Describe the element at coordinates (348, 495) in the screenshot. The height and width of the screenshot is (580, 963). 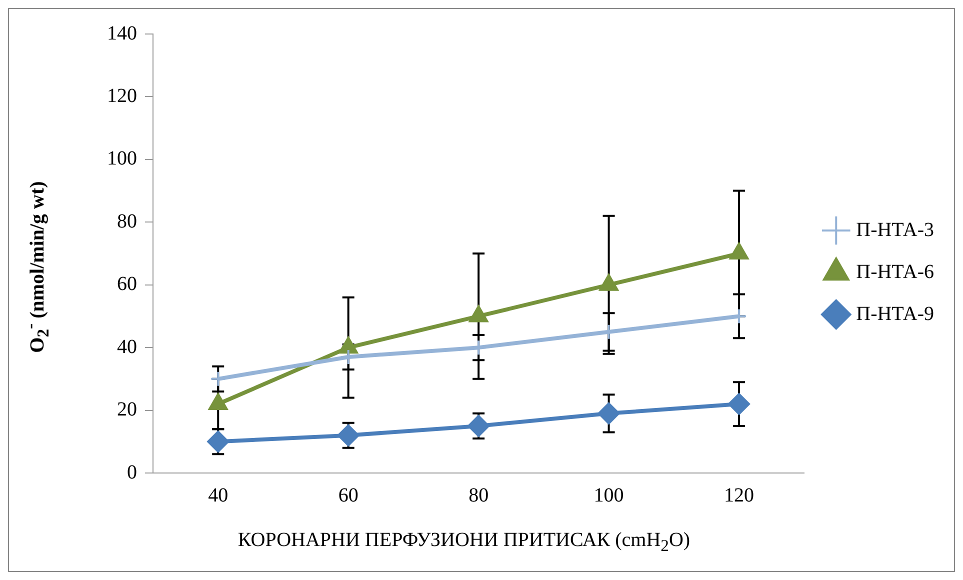
I see `x-tick-label: 60` at that location.